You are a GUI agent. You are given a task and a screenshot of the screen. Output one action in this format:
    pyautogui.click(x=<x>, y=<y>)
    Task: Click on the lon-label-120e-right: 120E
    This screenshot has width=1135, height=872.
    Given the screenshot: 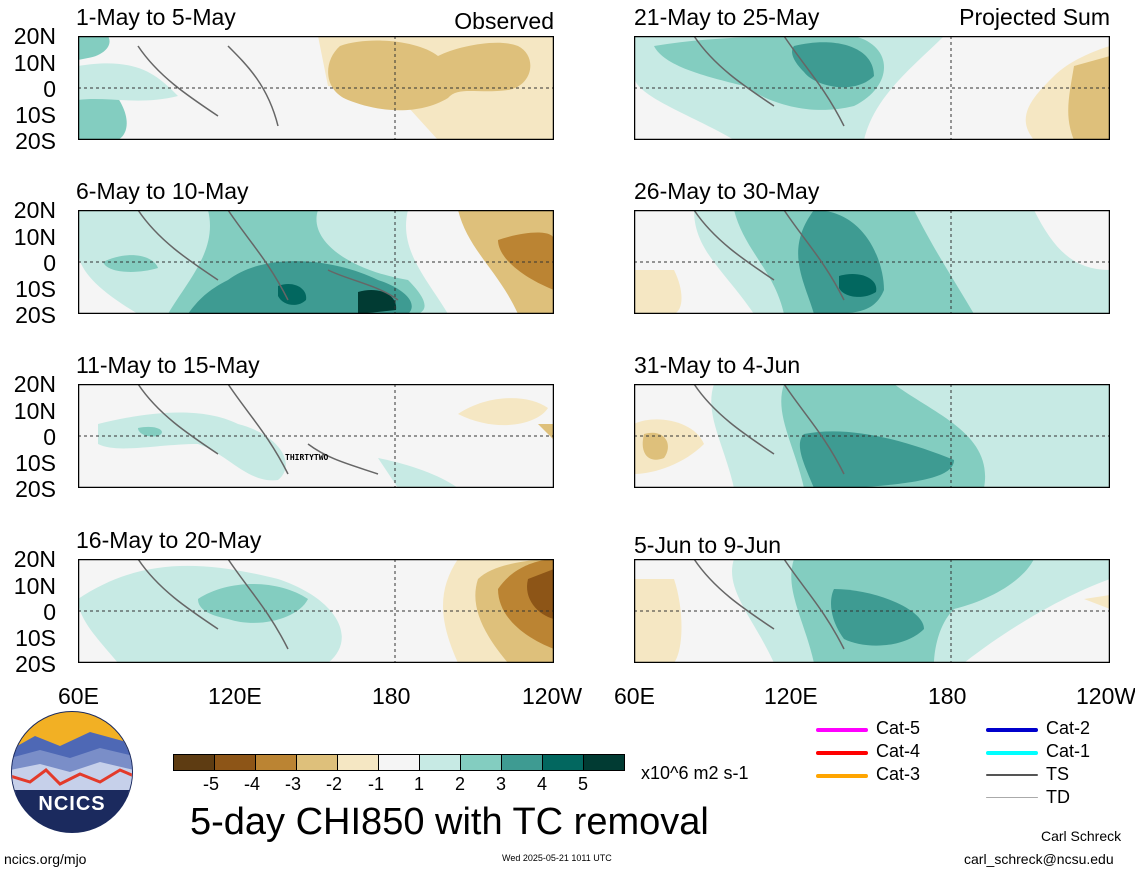 What is the action you would take?
    pyautogui.click(x=791, y=696)
    